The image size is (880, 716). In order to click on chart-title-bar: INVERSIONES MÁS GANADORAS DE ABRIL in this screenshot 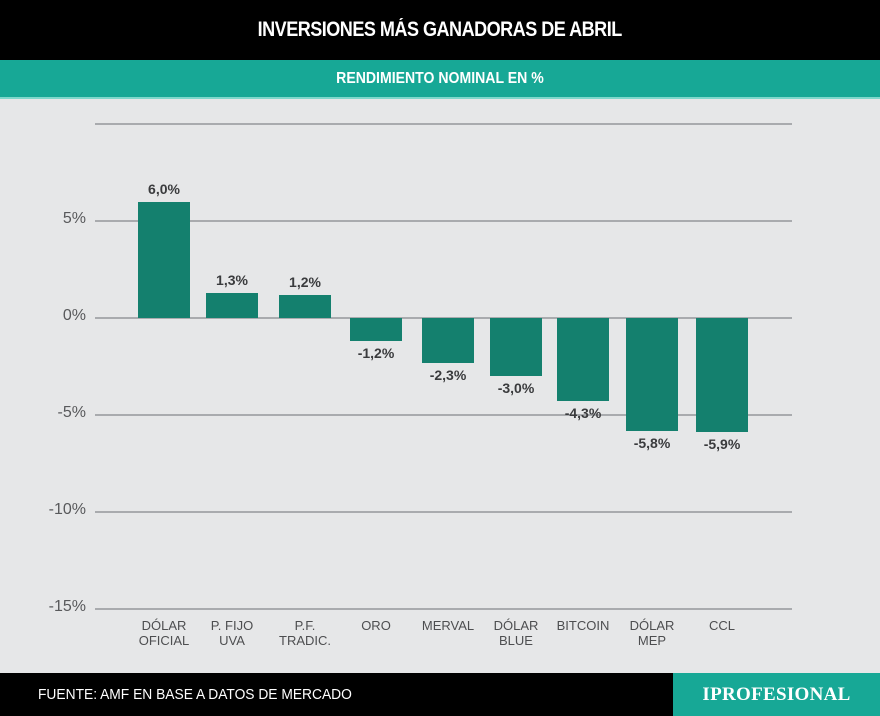, I will do `click(440, 30)`.